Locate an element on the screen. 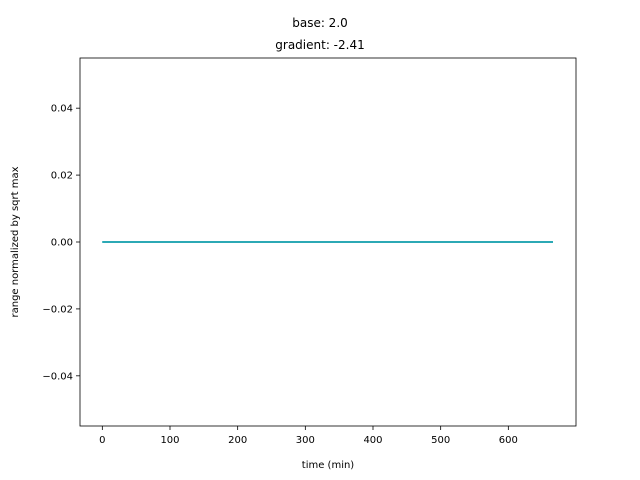 The width and height of the screenshot is (640, 480). y-tick-label: 0.02 is located at coordinates (62, 176).